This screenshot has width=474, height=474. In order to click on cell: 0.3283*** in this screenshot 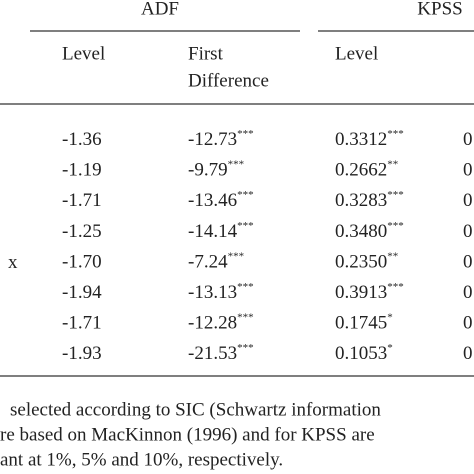, I will do `click(369, 200)`.